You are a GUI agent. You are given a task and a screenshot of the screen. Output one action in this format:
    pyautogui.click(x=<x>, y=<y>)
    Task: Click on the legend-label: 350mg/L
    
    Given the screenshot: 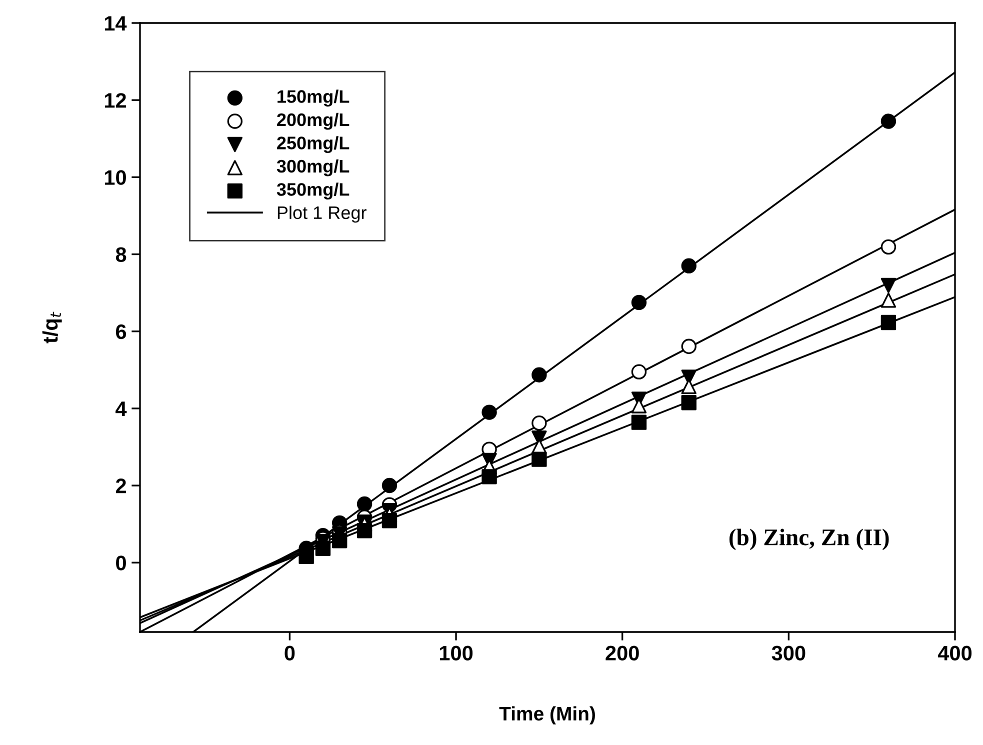 What is the action you would take?
    pyautogui.click(x=313, y=191)
    